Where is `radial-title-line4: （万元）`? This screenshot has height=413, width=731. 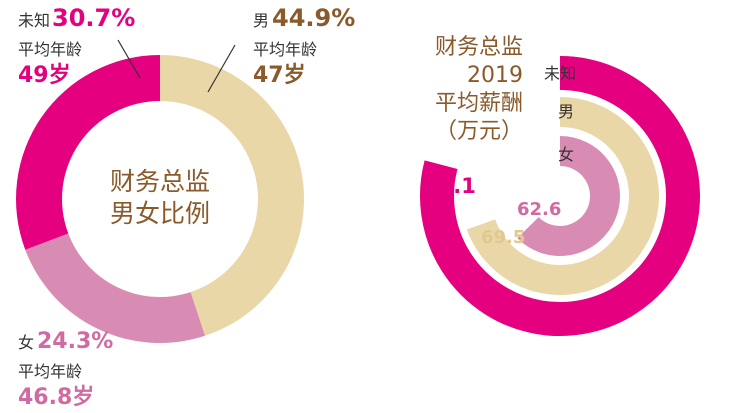 radial-title-line4: （万元） is located at coordinates (479, 131).